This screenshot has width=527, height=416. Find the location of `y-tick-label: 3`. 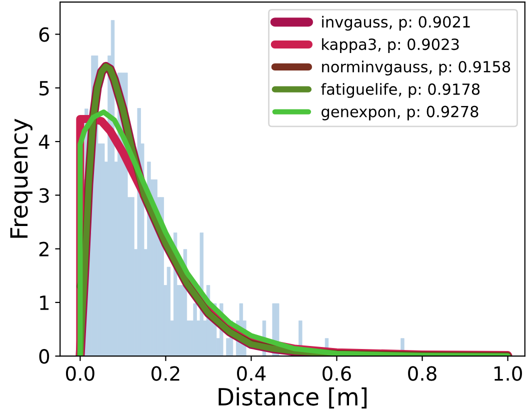

y-tick-label: 3 is located at coordinates (44, 195).